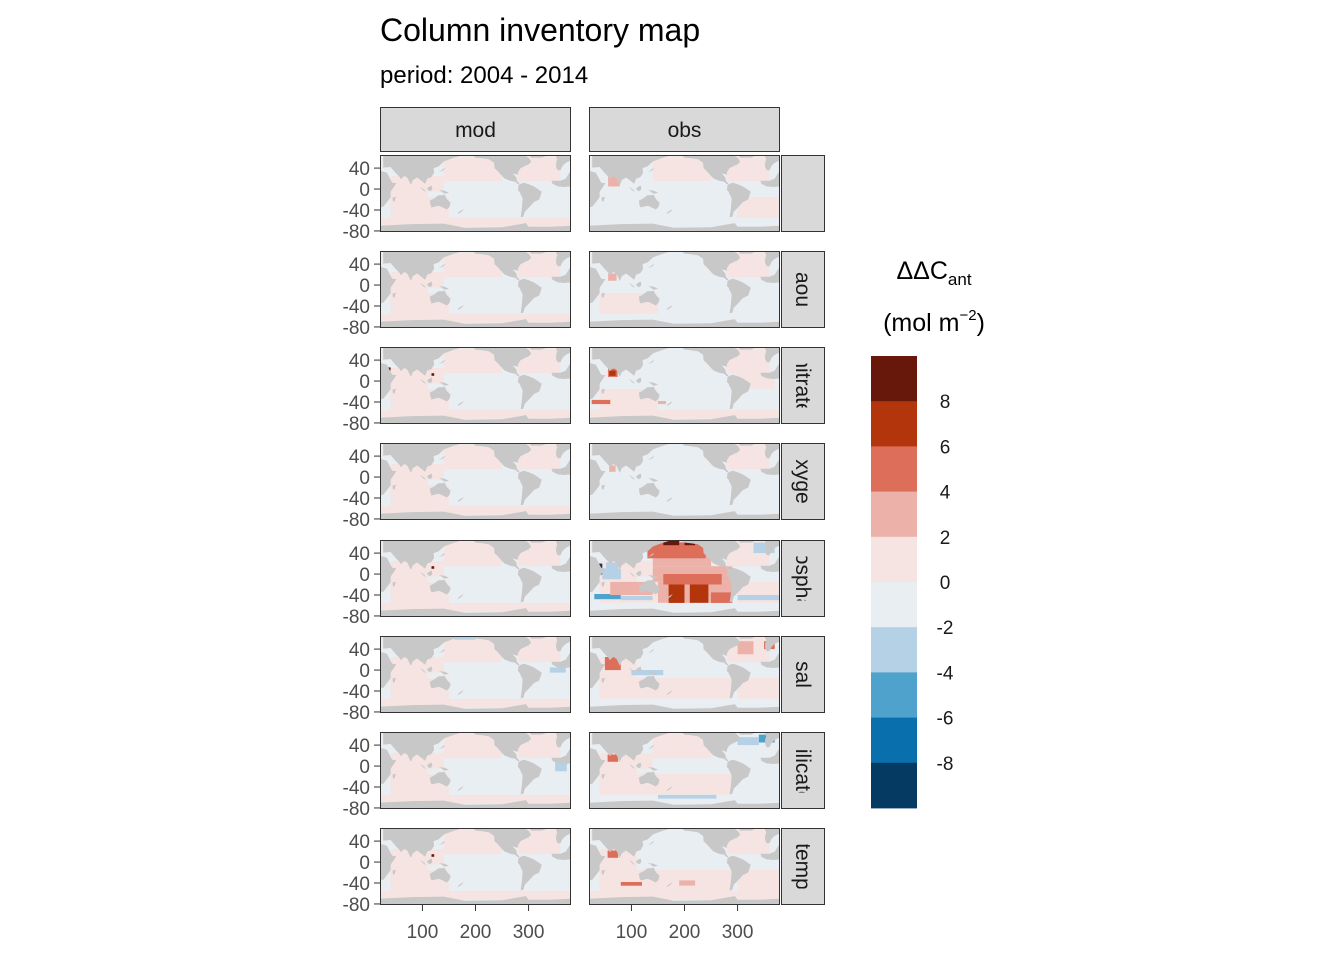 Image resolution: width=1344 pixels, height=960 pixels. Describe the element at coordinates (928, 533) in the screenshot. I see `legend: ΔΔCant (mol m−2) 8 6 4 2 0 -2 -4 -6 -8` at that location.